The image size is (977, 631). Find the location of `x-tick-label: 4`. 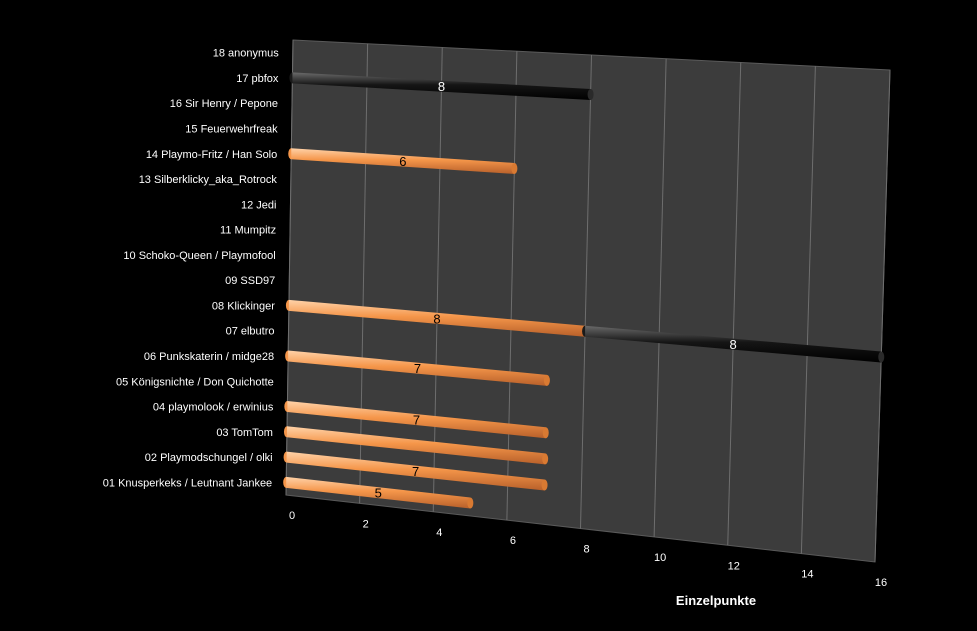

x-tick-label: 4 is located at coordinates (439, 533).